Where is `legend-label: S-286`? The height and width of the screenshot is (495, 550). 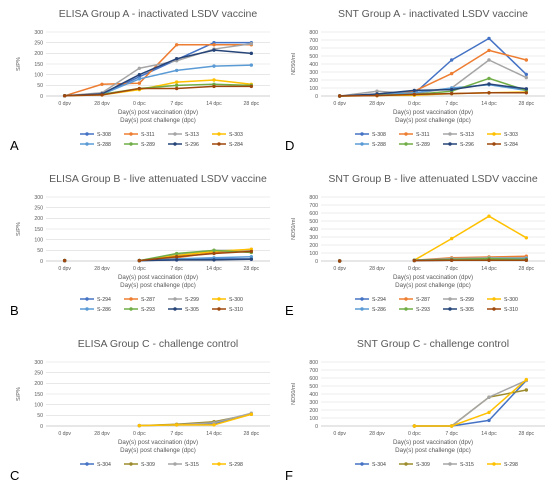 legend-label: S-286 is located at coordinates (379, 310).